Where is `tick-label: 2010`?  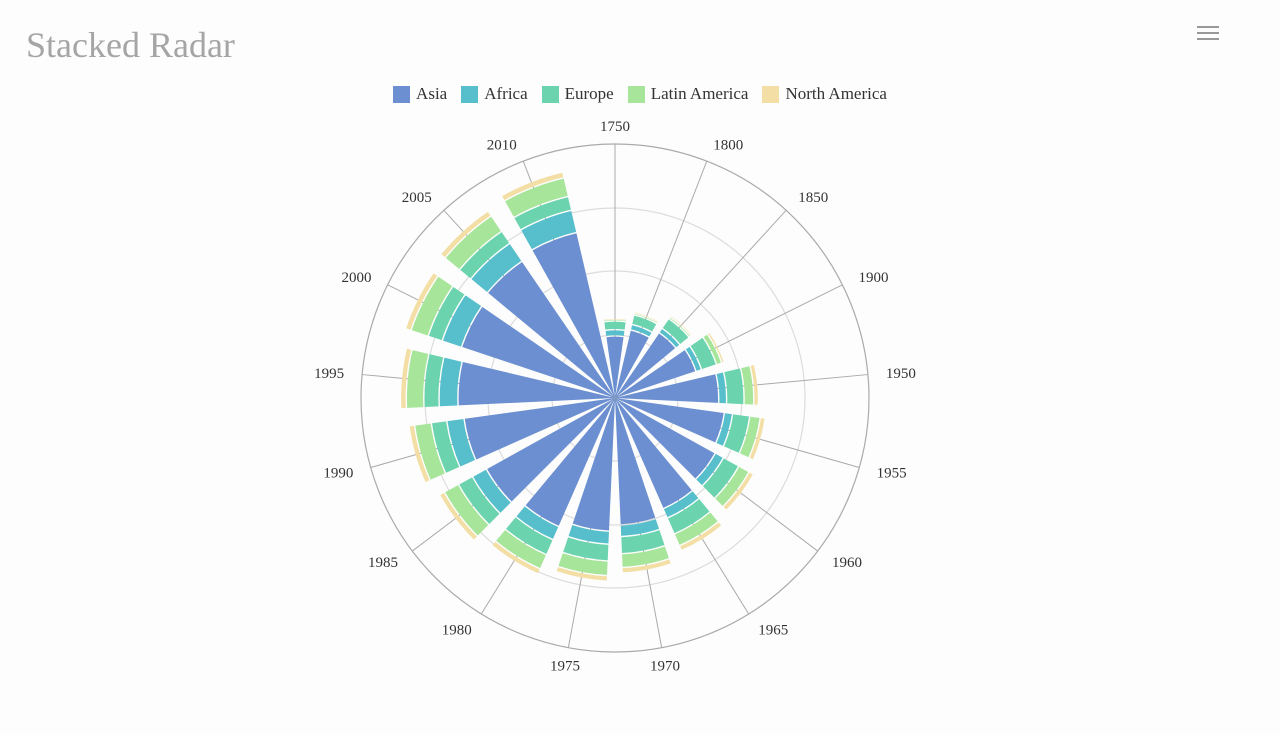
tick-label: 2010 is located at coordinates (502, 145).